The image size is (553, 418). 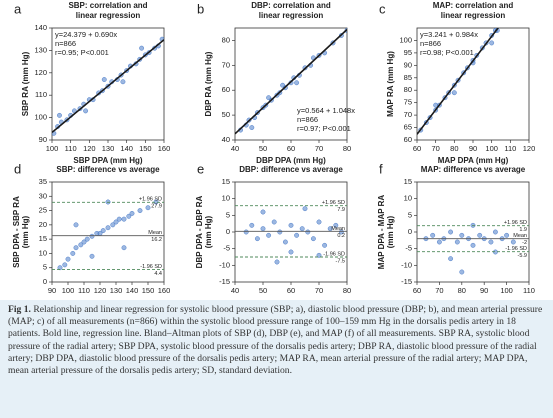 What do you see at coordinates (156, 240) in the screenshot?
I see `reference-value: 16.2` at bounding box center [156, 240].